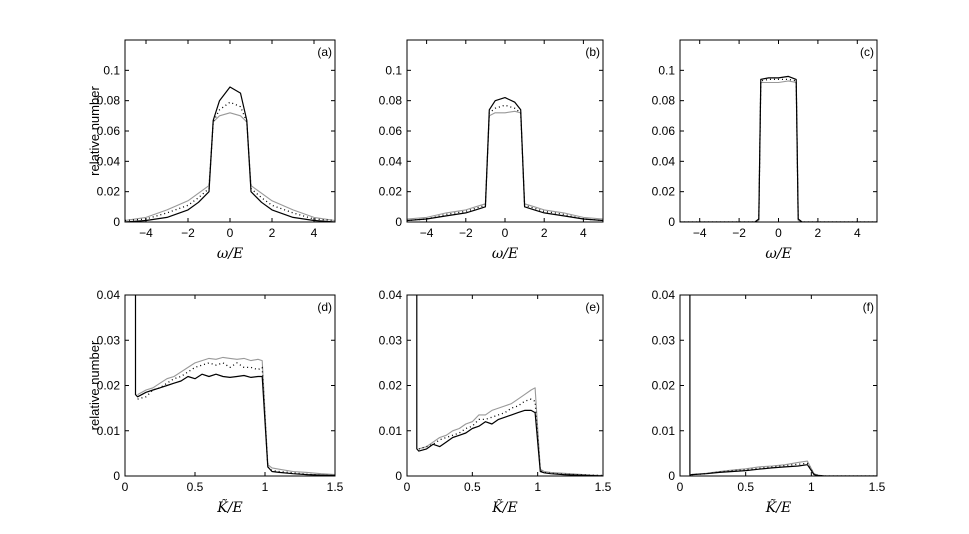 This screenshot has height=534, width=969. I want to click on panel-label: (b), so click(592, 52).